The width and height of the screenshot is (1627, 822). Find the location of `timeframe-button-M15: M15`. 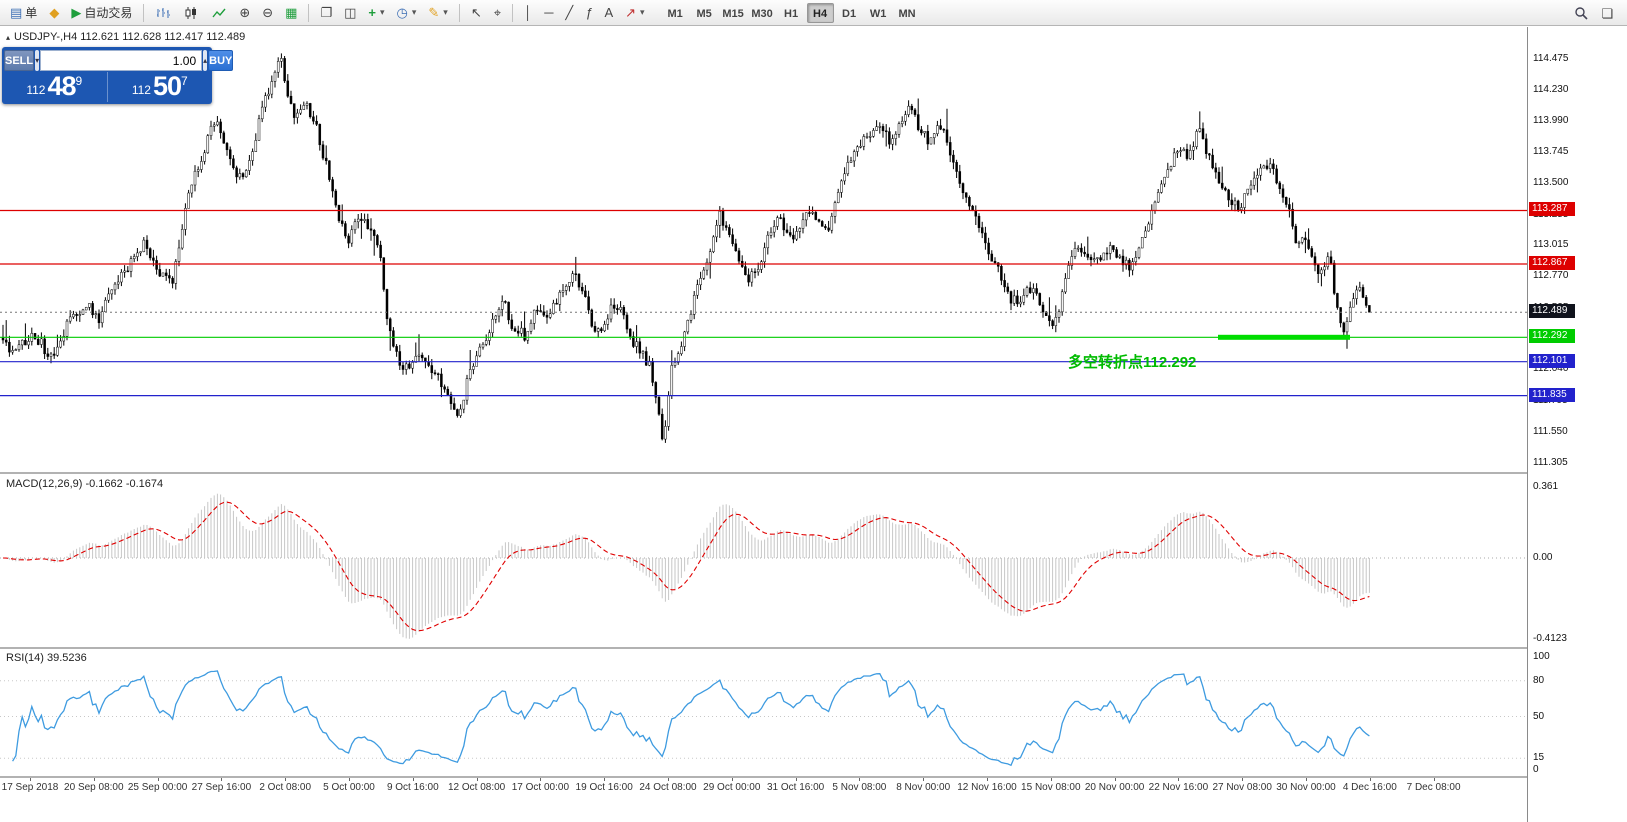

timeframe-button-M15: M15 is located at coordinates (733, 13).